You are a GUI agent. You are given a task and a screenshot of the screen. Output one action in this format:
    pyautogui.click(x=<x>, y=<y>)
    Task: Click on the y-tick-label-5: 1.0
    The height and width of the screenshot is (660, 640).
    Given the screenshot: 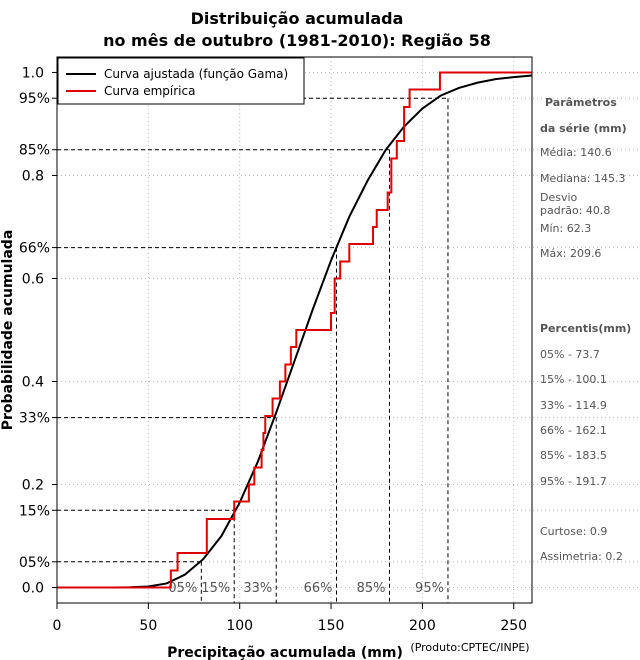 What is the action you would take?
    pyautogui.click(x=33, y=73)
    